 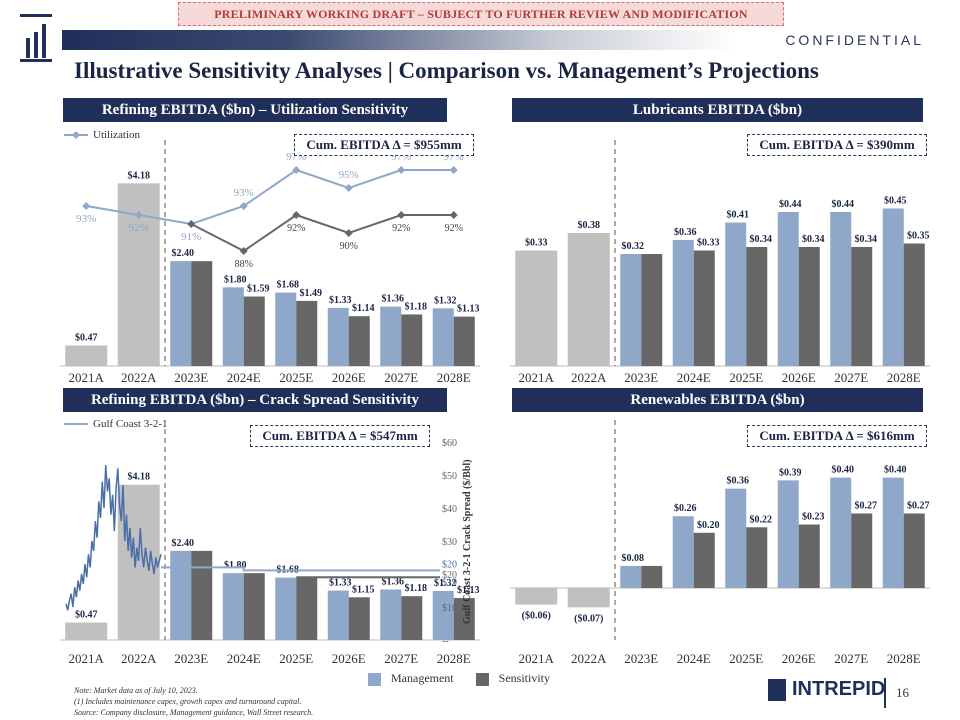 What do you see at coordinates (348, 233) in the screenshot?
I see `utilization-sensitivity-marker-2026E` at bounding box center [348, 233].